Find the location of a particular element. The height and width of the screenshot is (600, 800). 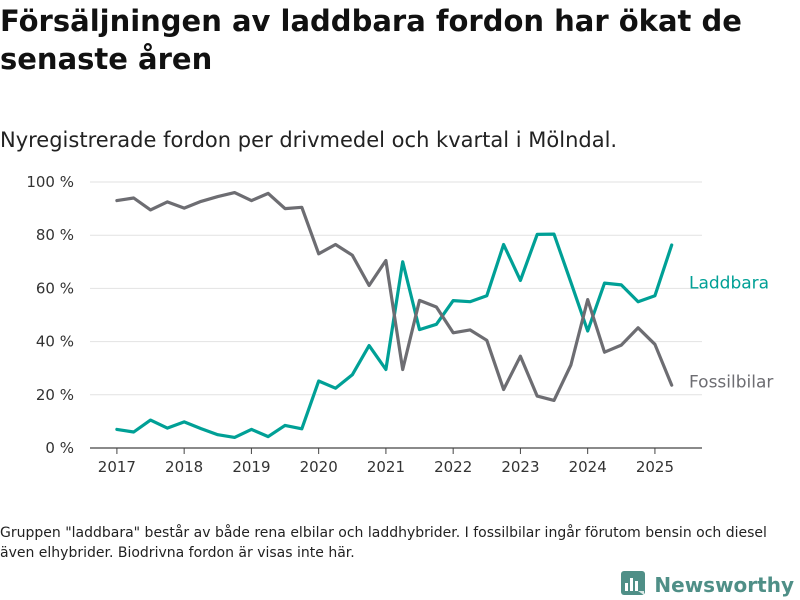

y-tick-label: 80 % is located at coordinates (55, 235).